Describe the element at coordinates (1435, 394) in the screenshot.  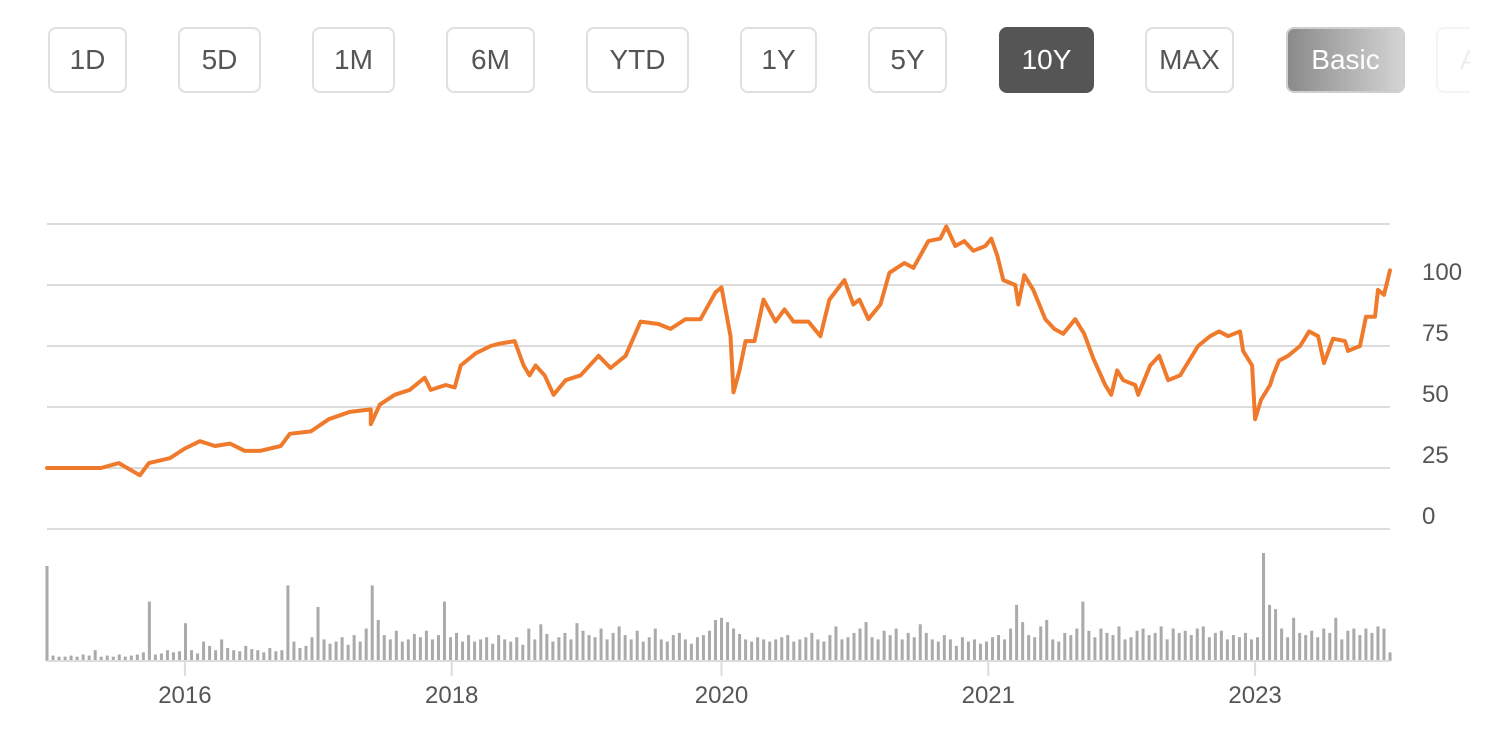
I see `y-tick-label: 50` at that location.